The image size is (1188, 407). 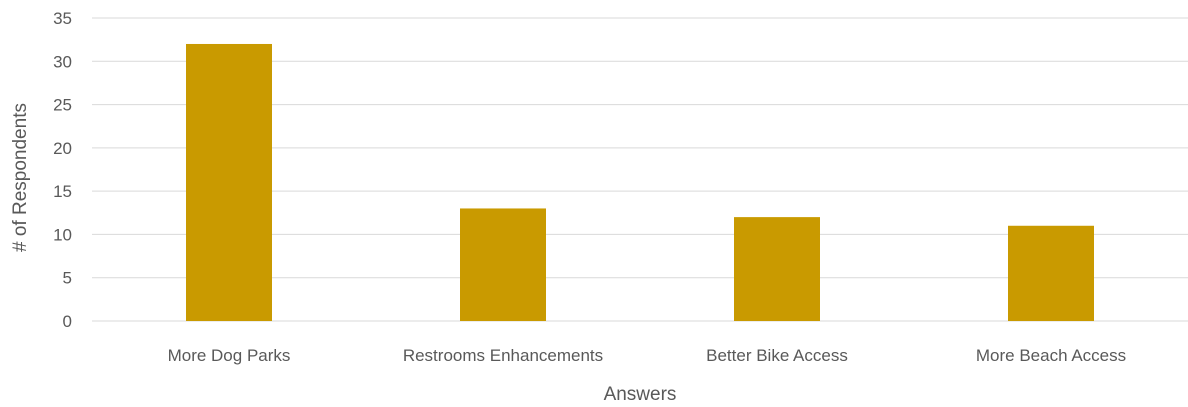 What do you see at coordinates (67, 278) in the screenshot?
I see `y-tick-label: 5` at bounding box center [67, 278].